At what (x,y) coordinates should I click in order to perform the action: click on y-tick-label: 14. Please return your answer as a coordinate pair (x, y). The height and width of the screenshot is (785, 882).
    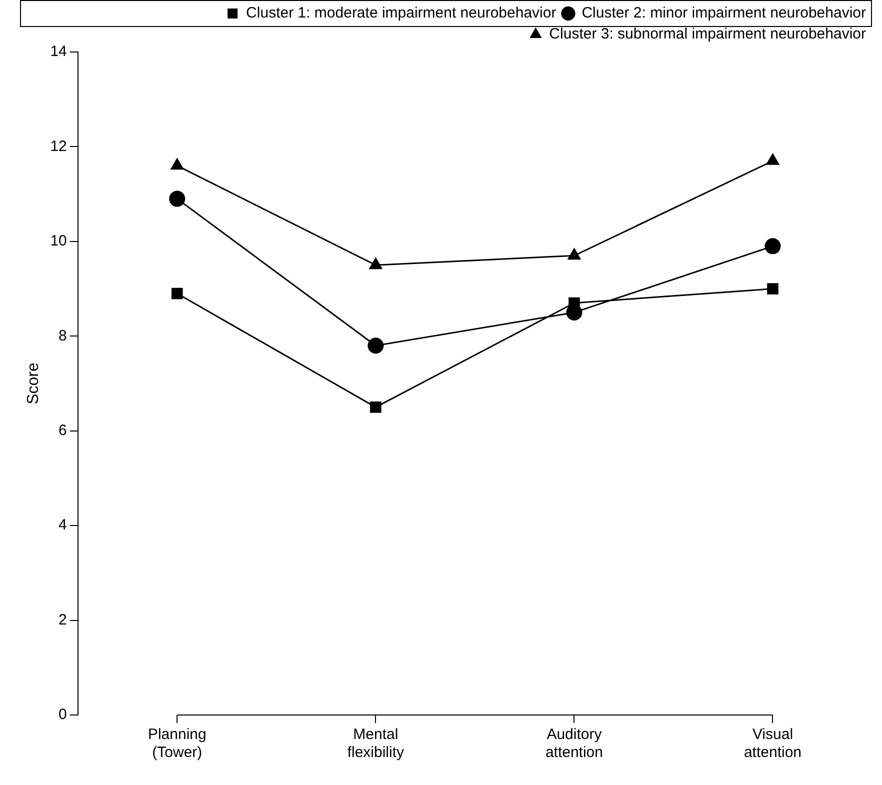
    Looking at the image, I should click on (58, 51).